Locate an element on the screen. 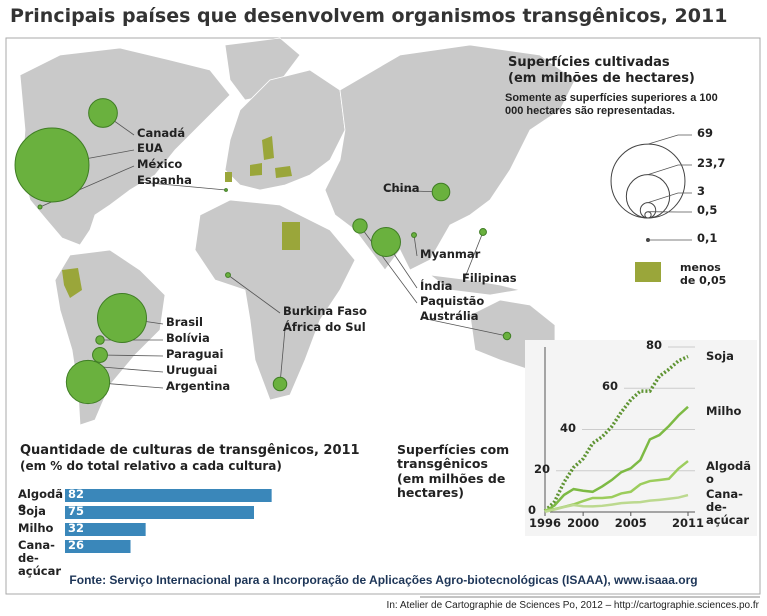  y-tick-label: 60 is located at coordinates (610, 386).